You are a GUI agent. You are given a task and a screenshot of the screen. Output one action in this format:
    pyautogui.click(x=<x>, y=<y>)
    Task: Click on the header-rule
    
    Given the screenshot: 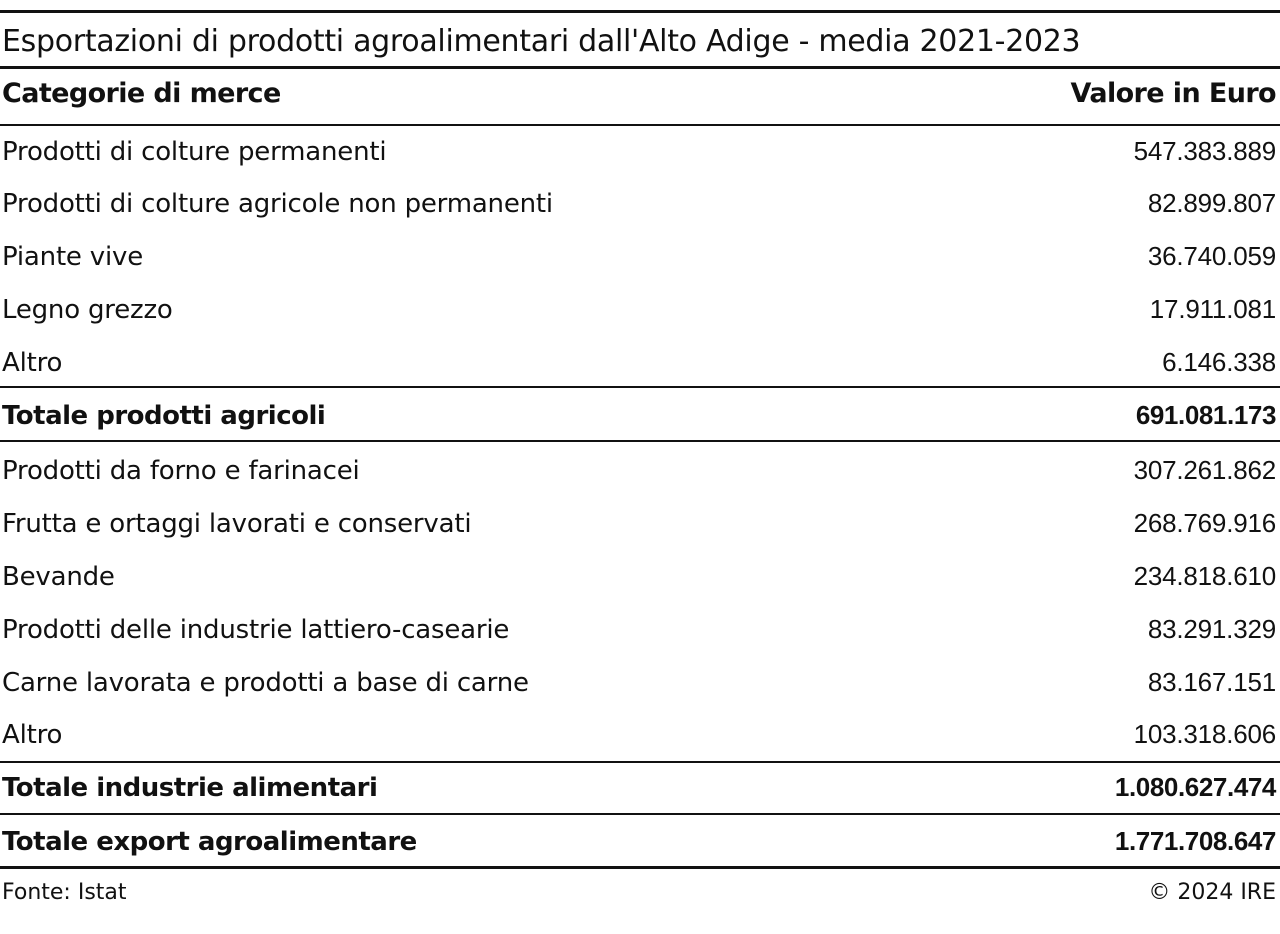 What is the action you would take?
    pyautogui.click(x=640, y=125)
    